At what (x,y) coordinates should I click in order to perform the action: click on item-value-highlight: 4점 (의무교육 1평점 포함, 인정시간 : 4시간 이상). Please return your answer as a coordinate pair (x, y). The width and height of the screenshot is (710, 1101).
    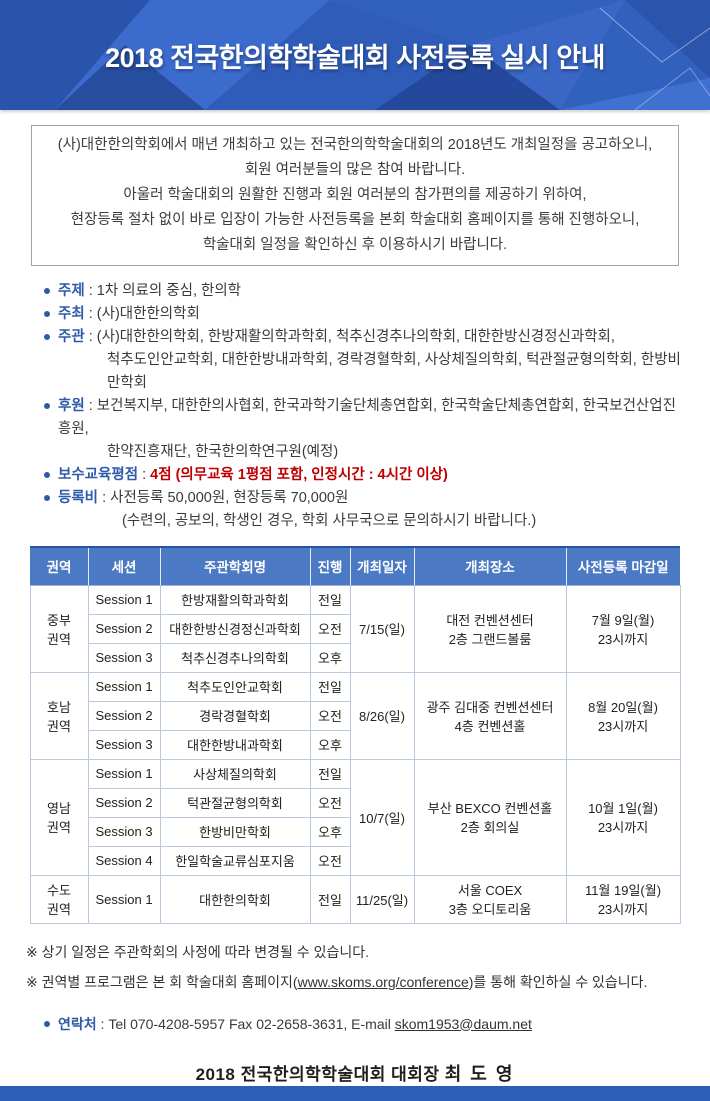
    Looking at the image, I should click on (299, 475).